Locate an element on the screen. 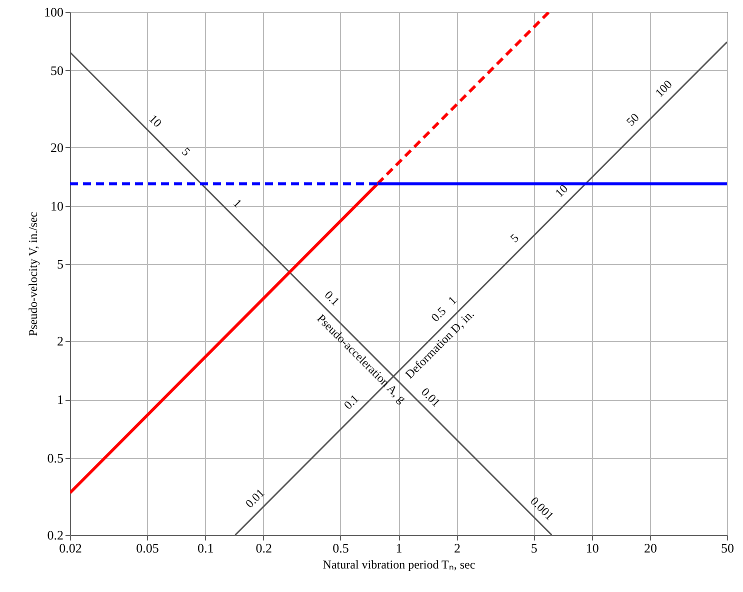  y-tick-label: 1 is located at coordinates (60, 400).